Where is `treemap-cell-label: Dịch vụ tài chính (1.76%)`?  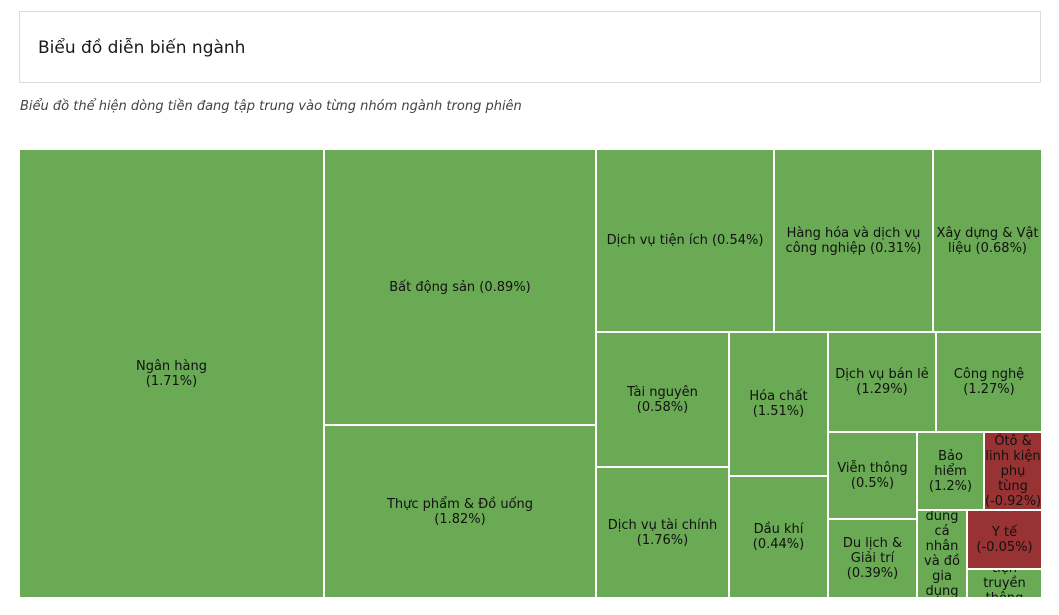
treemap-cell-label: Dịch vụ tài chính (1.76%) is located at coordinates (662, 532).